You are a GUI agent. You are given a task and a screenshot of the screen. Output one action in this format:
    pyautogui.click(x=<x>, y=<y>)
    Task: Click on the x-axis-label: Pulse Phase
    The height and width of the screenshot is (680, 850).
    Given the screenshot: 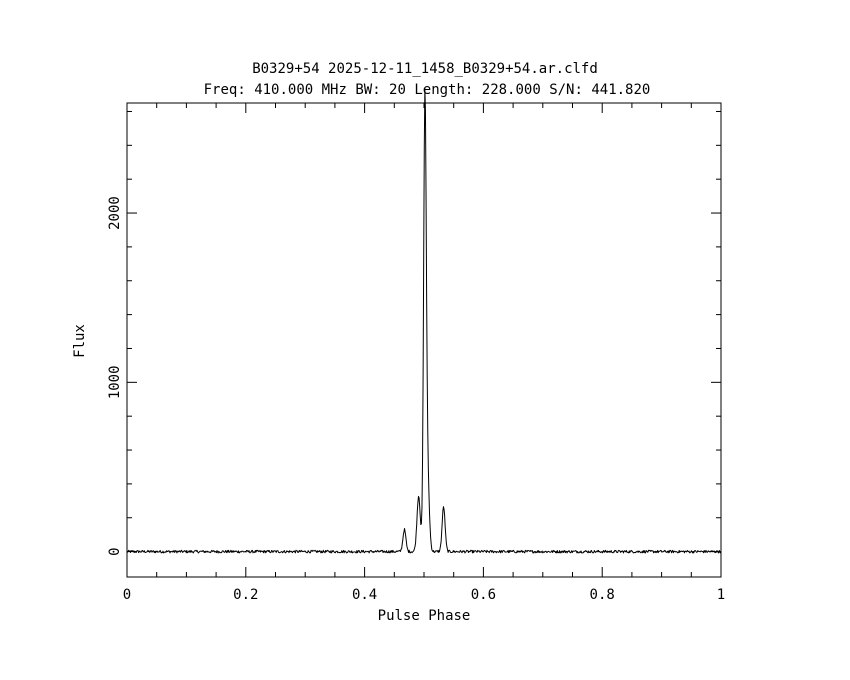 What is the action you would take?
    pyautogui.click(x=424, y=616)
    